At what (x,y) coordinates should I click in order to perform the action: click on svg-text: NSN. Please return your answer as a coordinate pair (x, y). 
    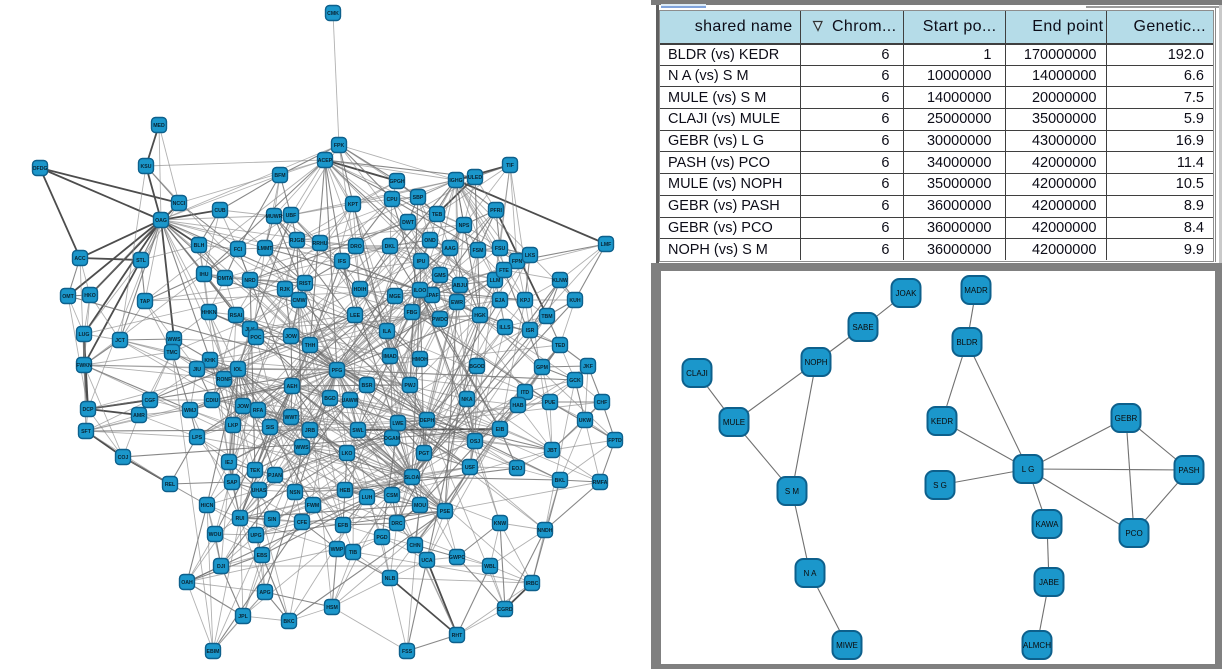
    Looking at the image, I should click on (295, 493).